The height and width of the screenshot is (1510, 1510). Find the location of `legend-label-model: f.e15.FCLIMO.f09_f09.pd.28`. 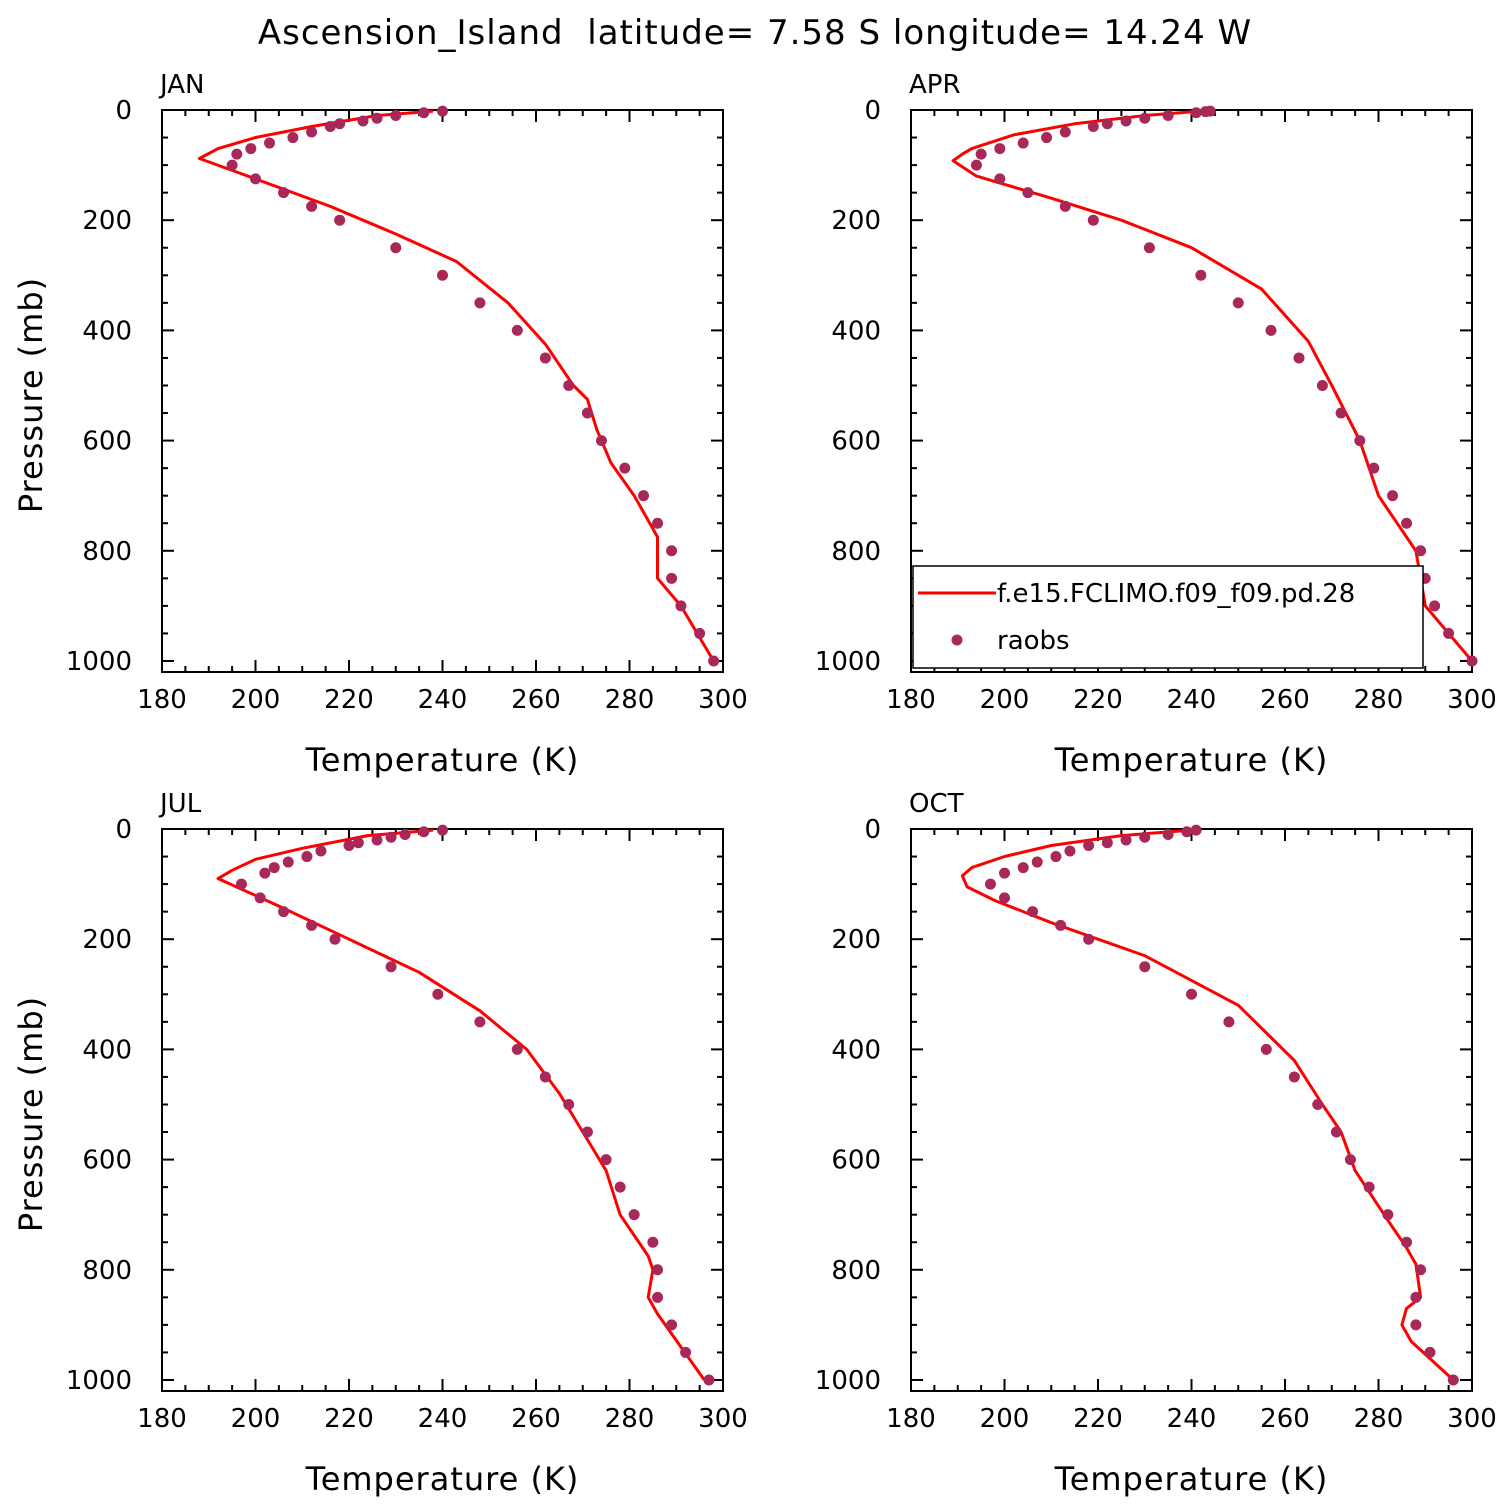

legend-label-model: f.e15.FCLIMO.f09_f09.pd.28 is located at coordinates (1176, 594).